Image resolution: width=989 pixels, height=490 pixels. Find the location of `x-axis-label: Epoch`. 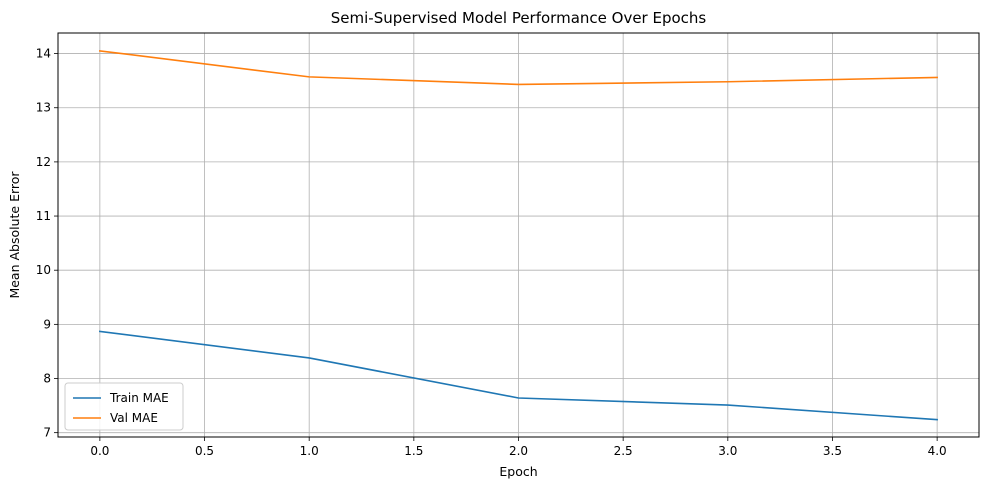

x-axis-label: Epoch is located at coordinates (518, 471).